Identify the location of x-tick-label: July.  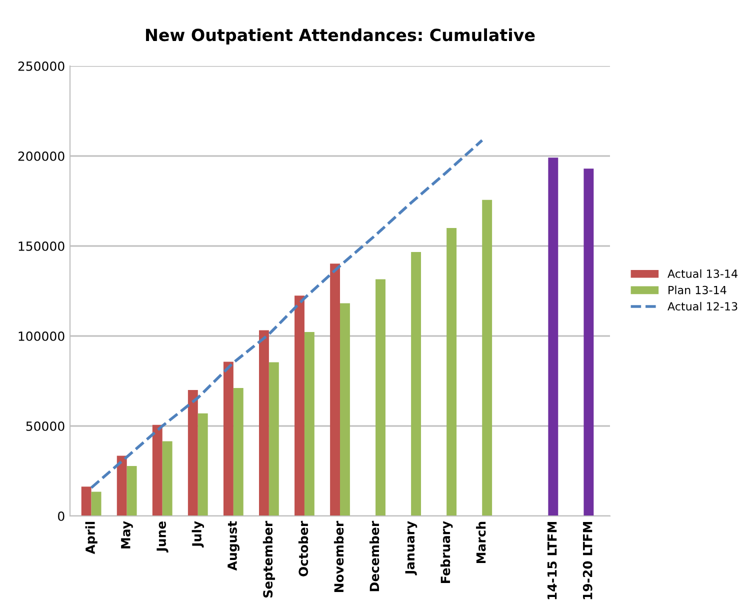
(198, 534).